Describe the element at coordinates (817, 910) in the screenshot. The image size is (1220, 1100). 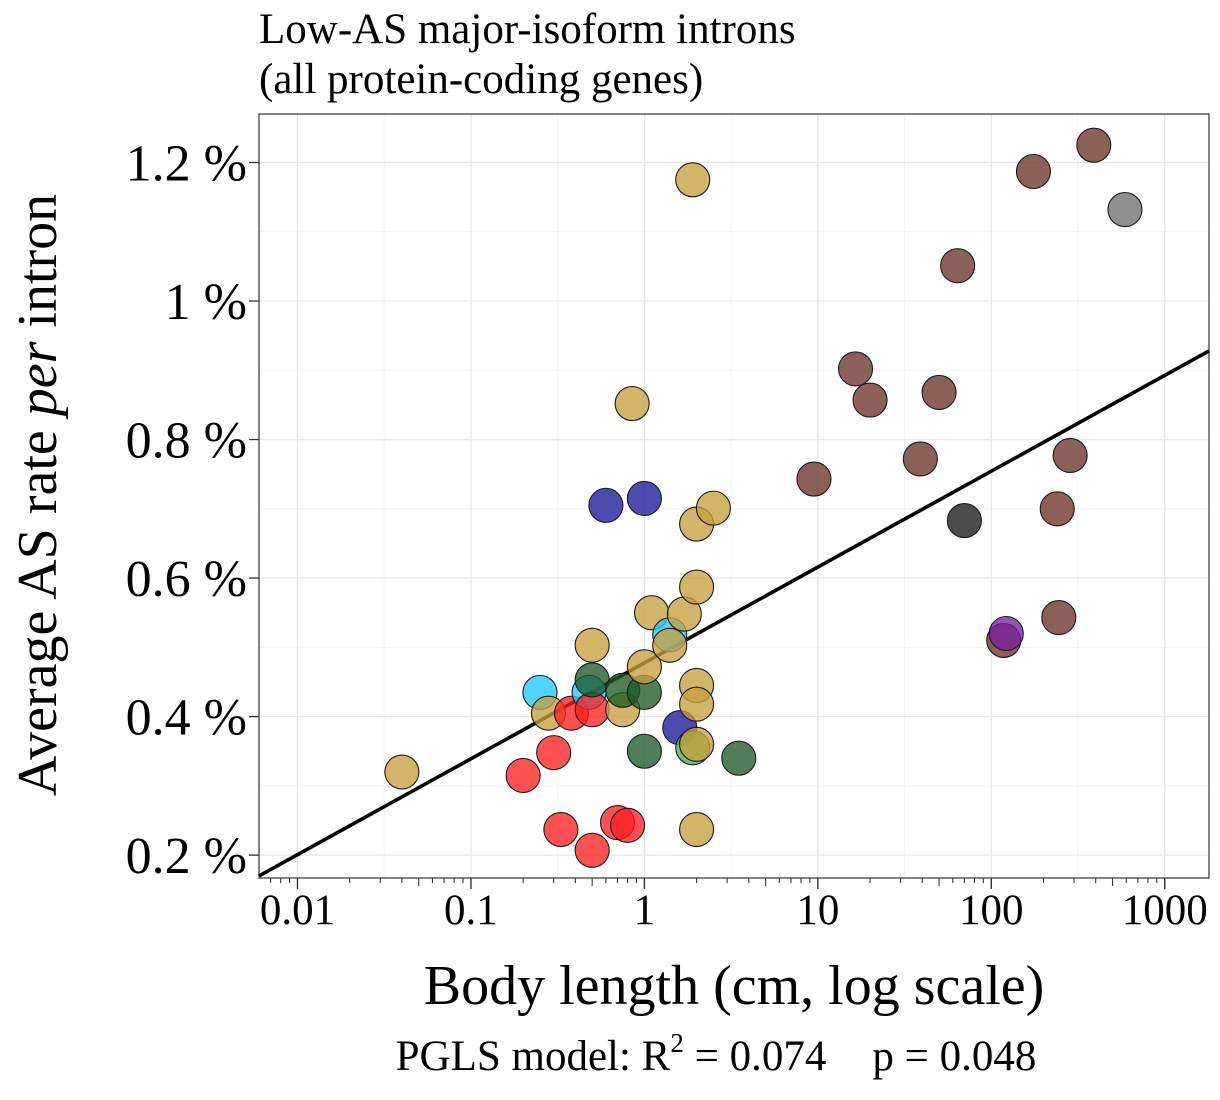
I see `x-tick-label: 10` at that location.